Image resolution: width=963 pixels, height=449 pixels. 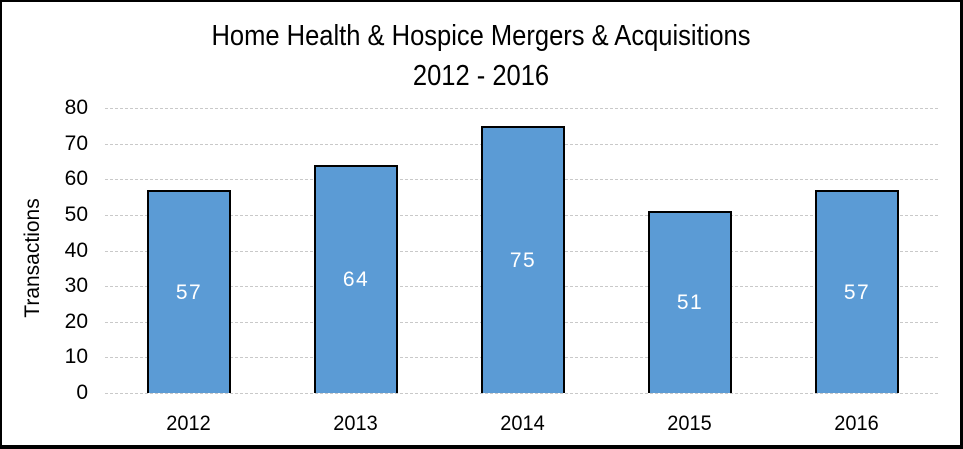 What do you see at coordinates (76, 179) in the screenshot?
I see `y-tick-label-60: 60` at bounding box center [76, 179].